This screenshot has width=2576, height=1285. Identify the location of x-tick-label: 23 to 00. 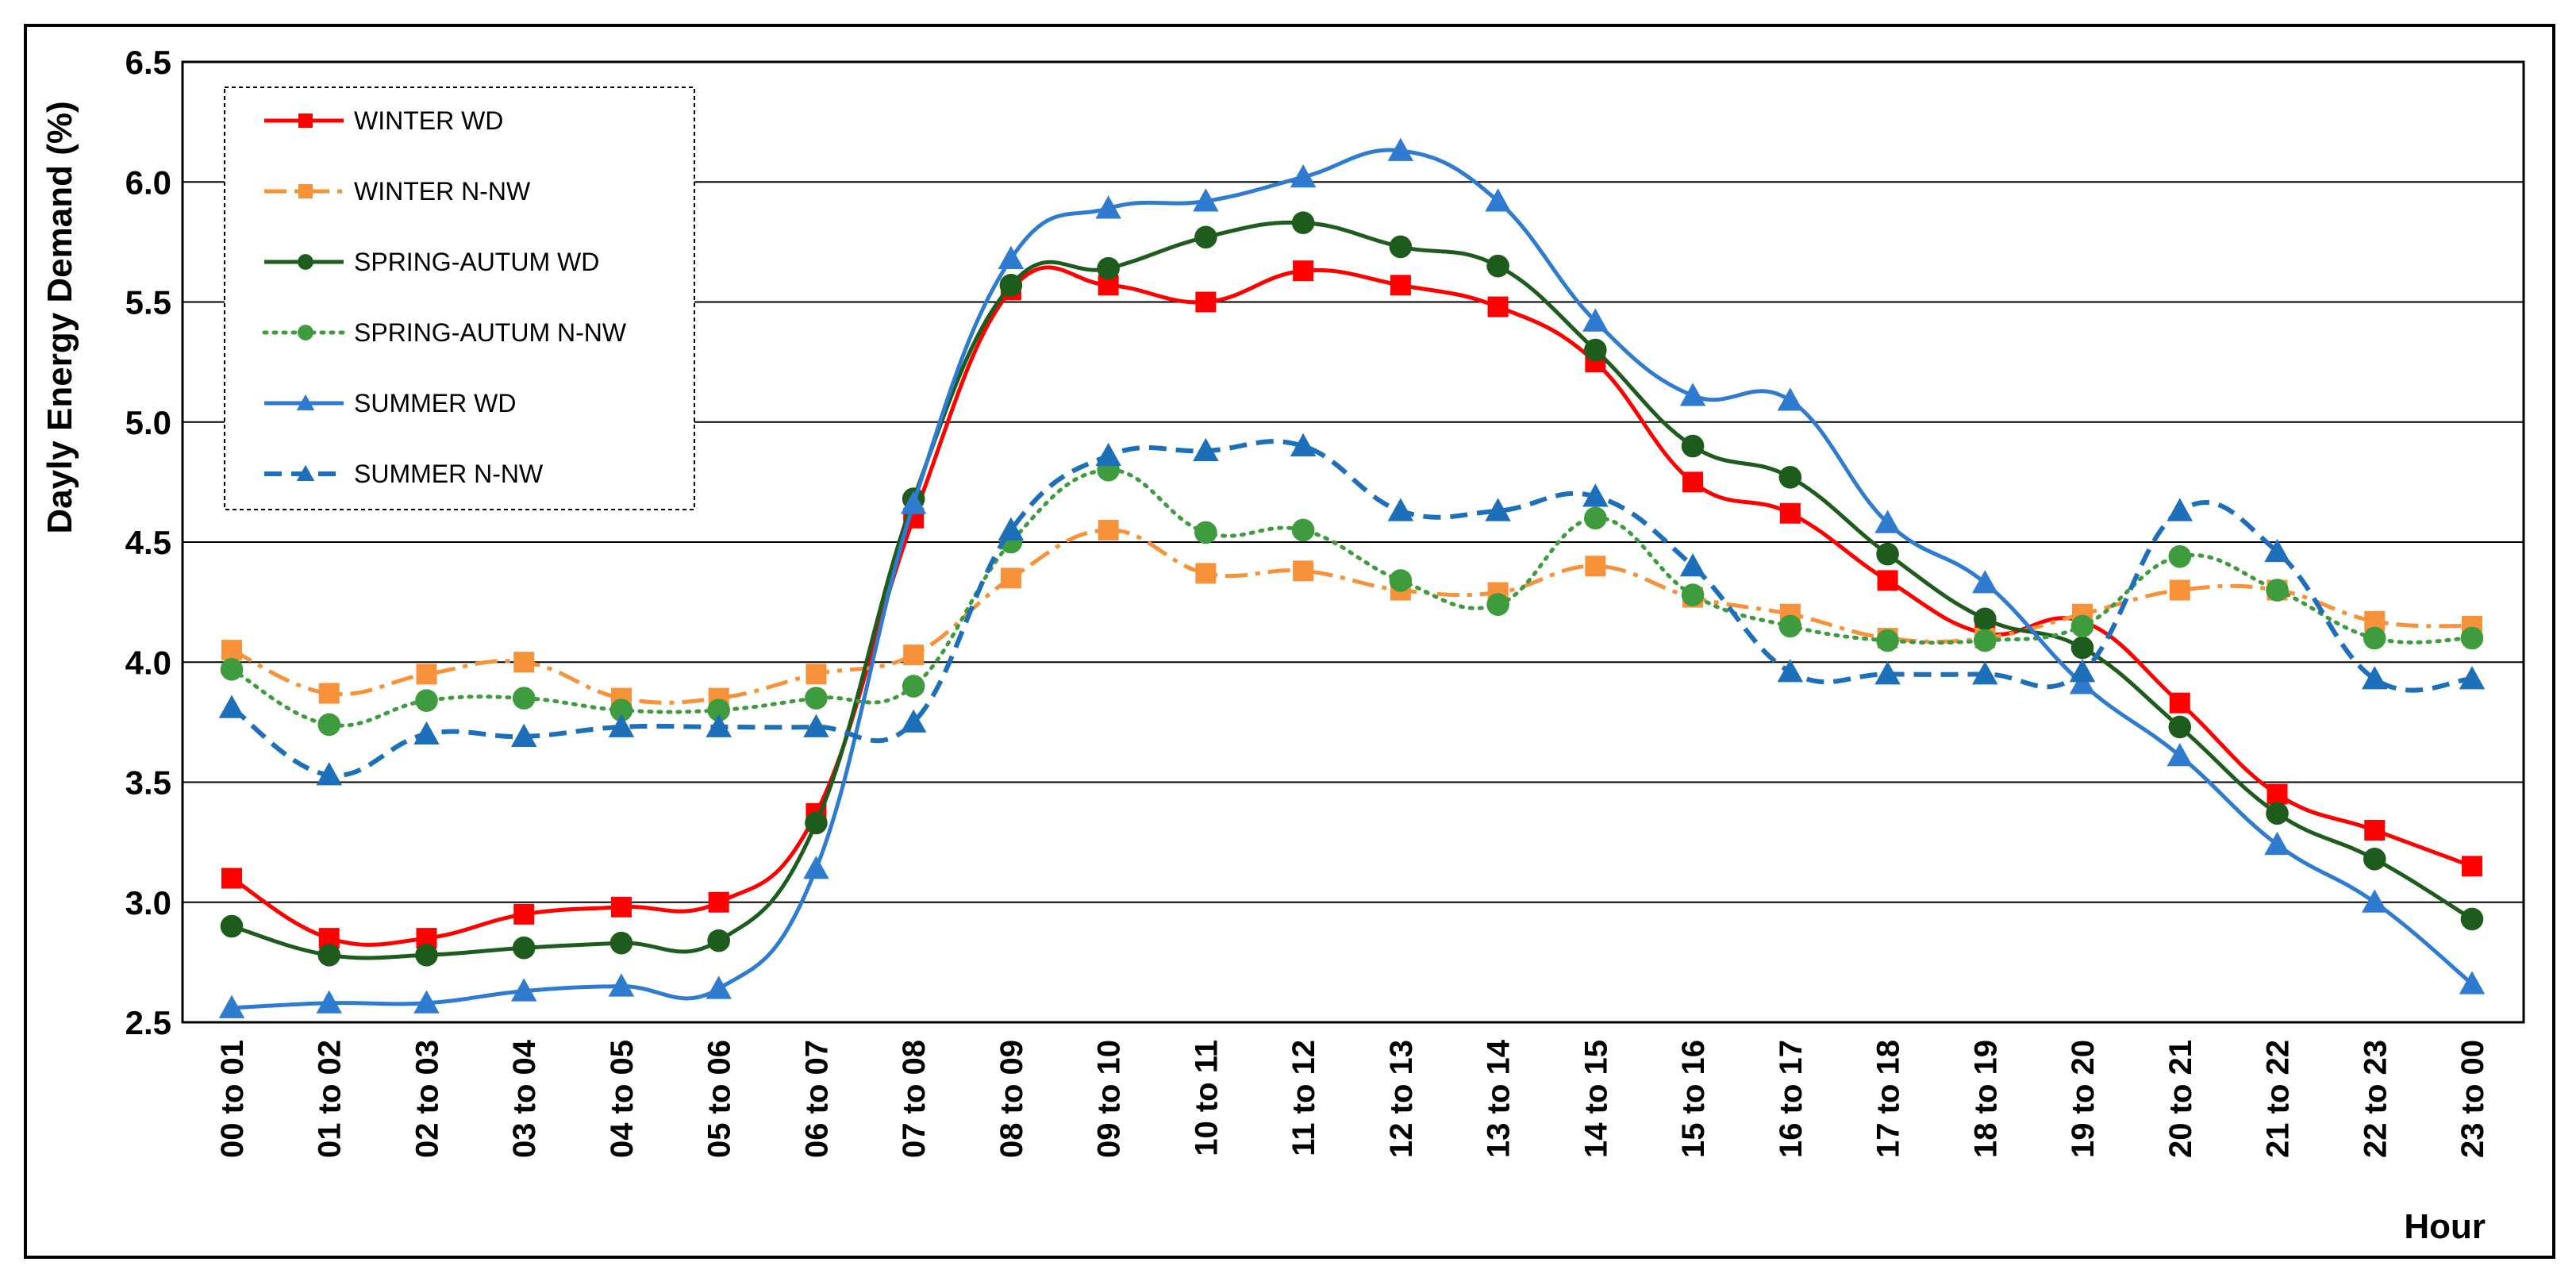
(2472, 1099).